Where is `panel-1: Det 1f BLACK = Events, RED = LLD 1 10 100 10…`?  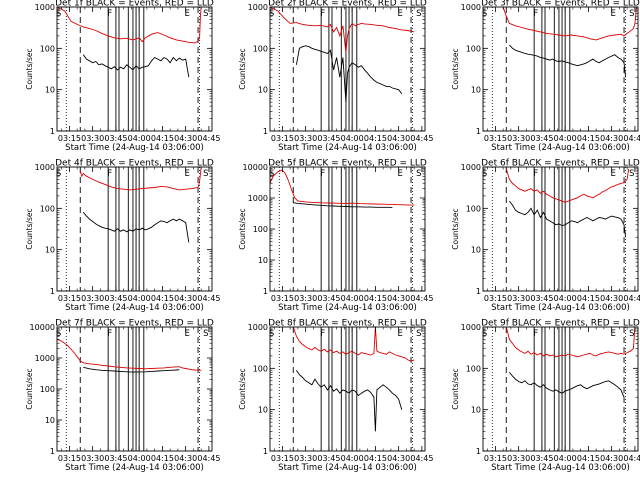 panel-1: Det 1f BLACK = Events, RED = LLD 1 10 100 10… is located at coordinates (122, 76).